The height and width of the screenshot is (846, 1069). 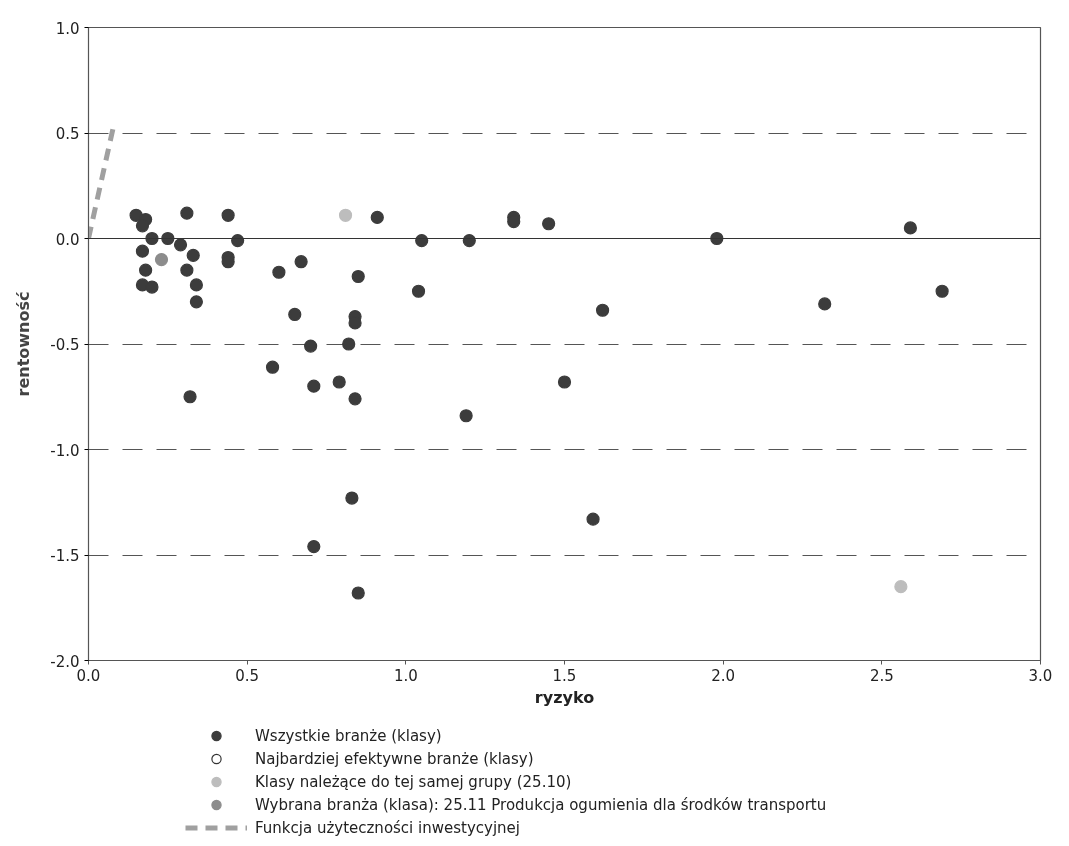 I want to click on y-tick-label: 0.0, so click(x=67, y=239).